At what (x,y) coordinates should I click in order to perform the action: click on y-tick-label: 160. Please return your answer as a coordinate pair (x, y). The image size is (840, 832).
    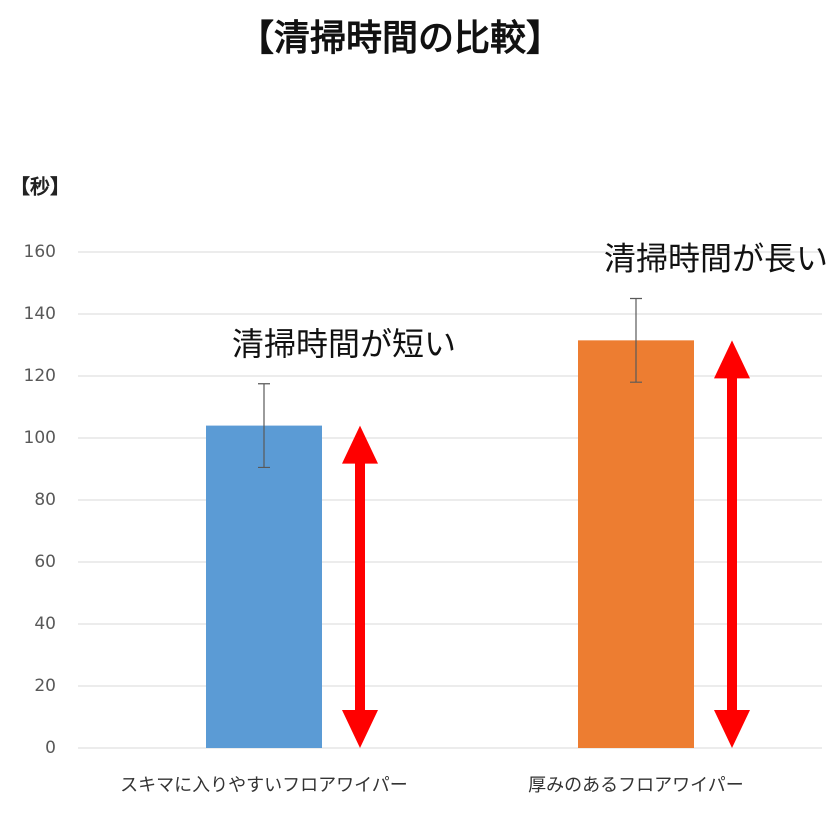
    Looking at the image, I should click on (40, 252).